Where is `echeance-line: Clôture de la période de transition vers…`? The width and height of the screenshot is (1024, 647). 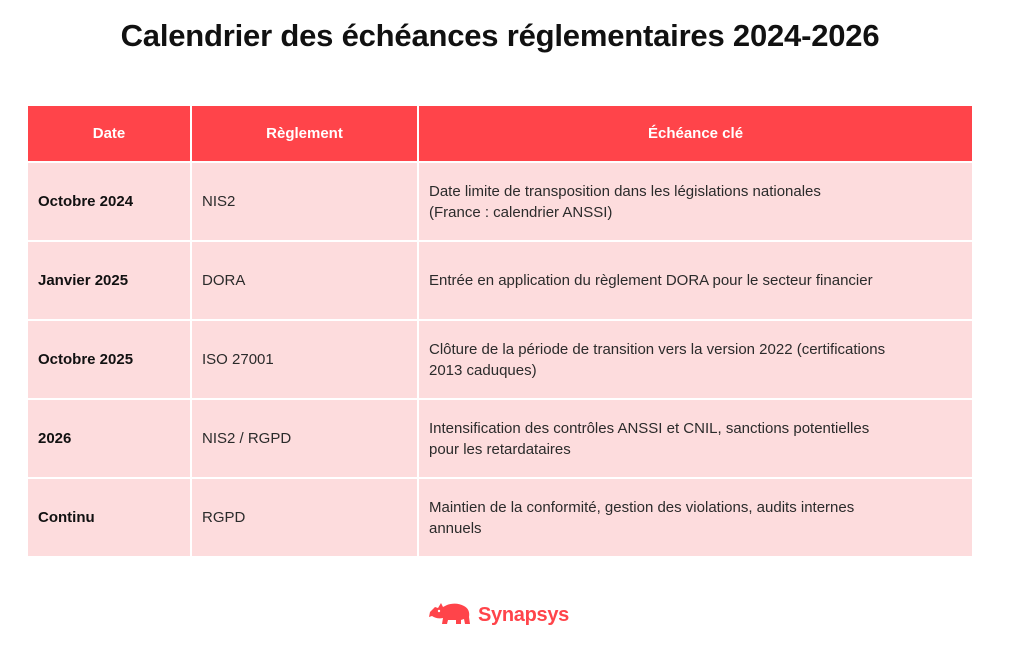 echeance-line: Clôture de la période de transition vers… is located at coordinates (657, 349).